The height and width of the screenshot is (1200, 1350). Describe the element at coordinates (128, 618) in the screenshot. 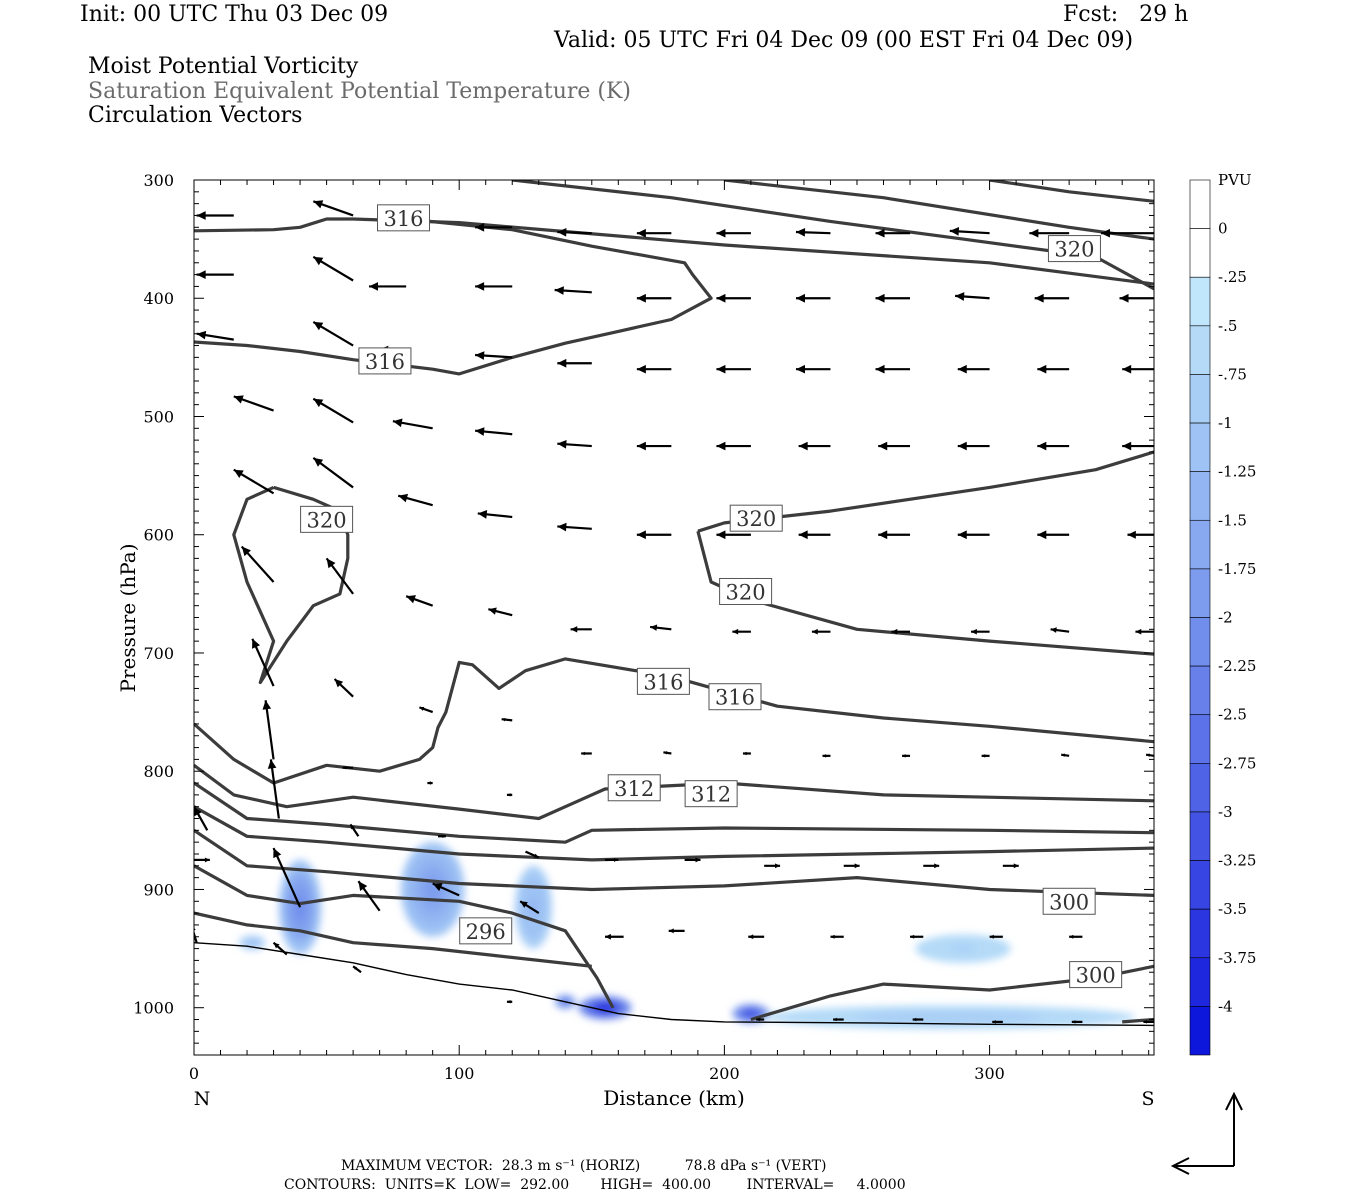

I see `y-axis-title: Pressure (hPa)` at that location.